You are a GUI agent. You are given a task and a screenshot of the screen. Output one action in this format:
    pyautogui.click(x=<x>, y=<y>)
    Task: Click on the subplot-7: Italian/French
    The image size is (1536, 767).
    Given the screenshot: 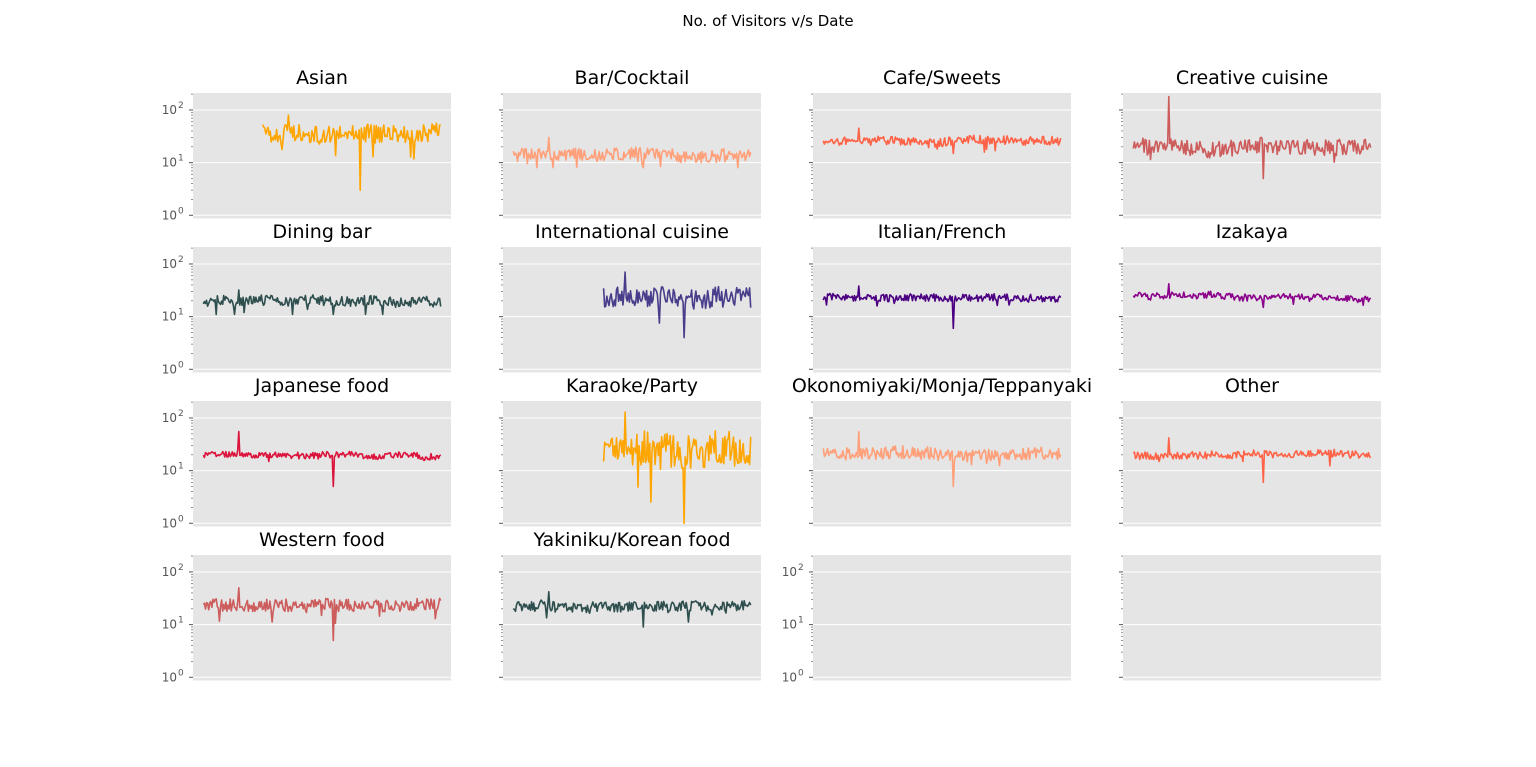 What is the action you would take?
    pyautogui.click(x=940, y=297)
    